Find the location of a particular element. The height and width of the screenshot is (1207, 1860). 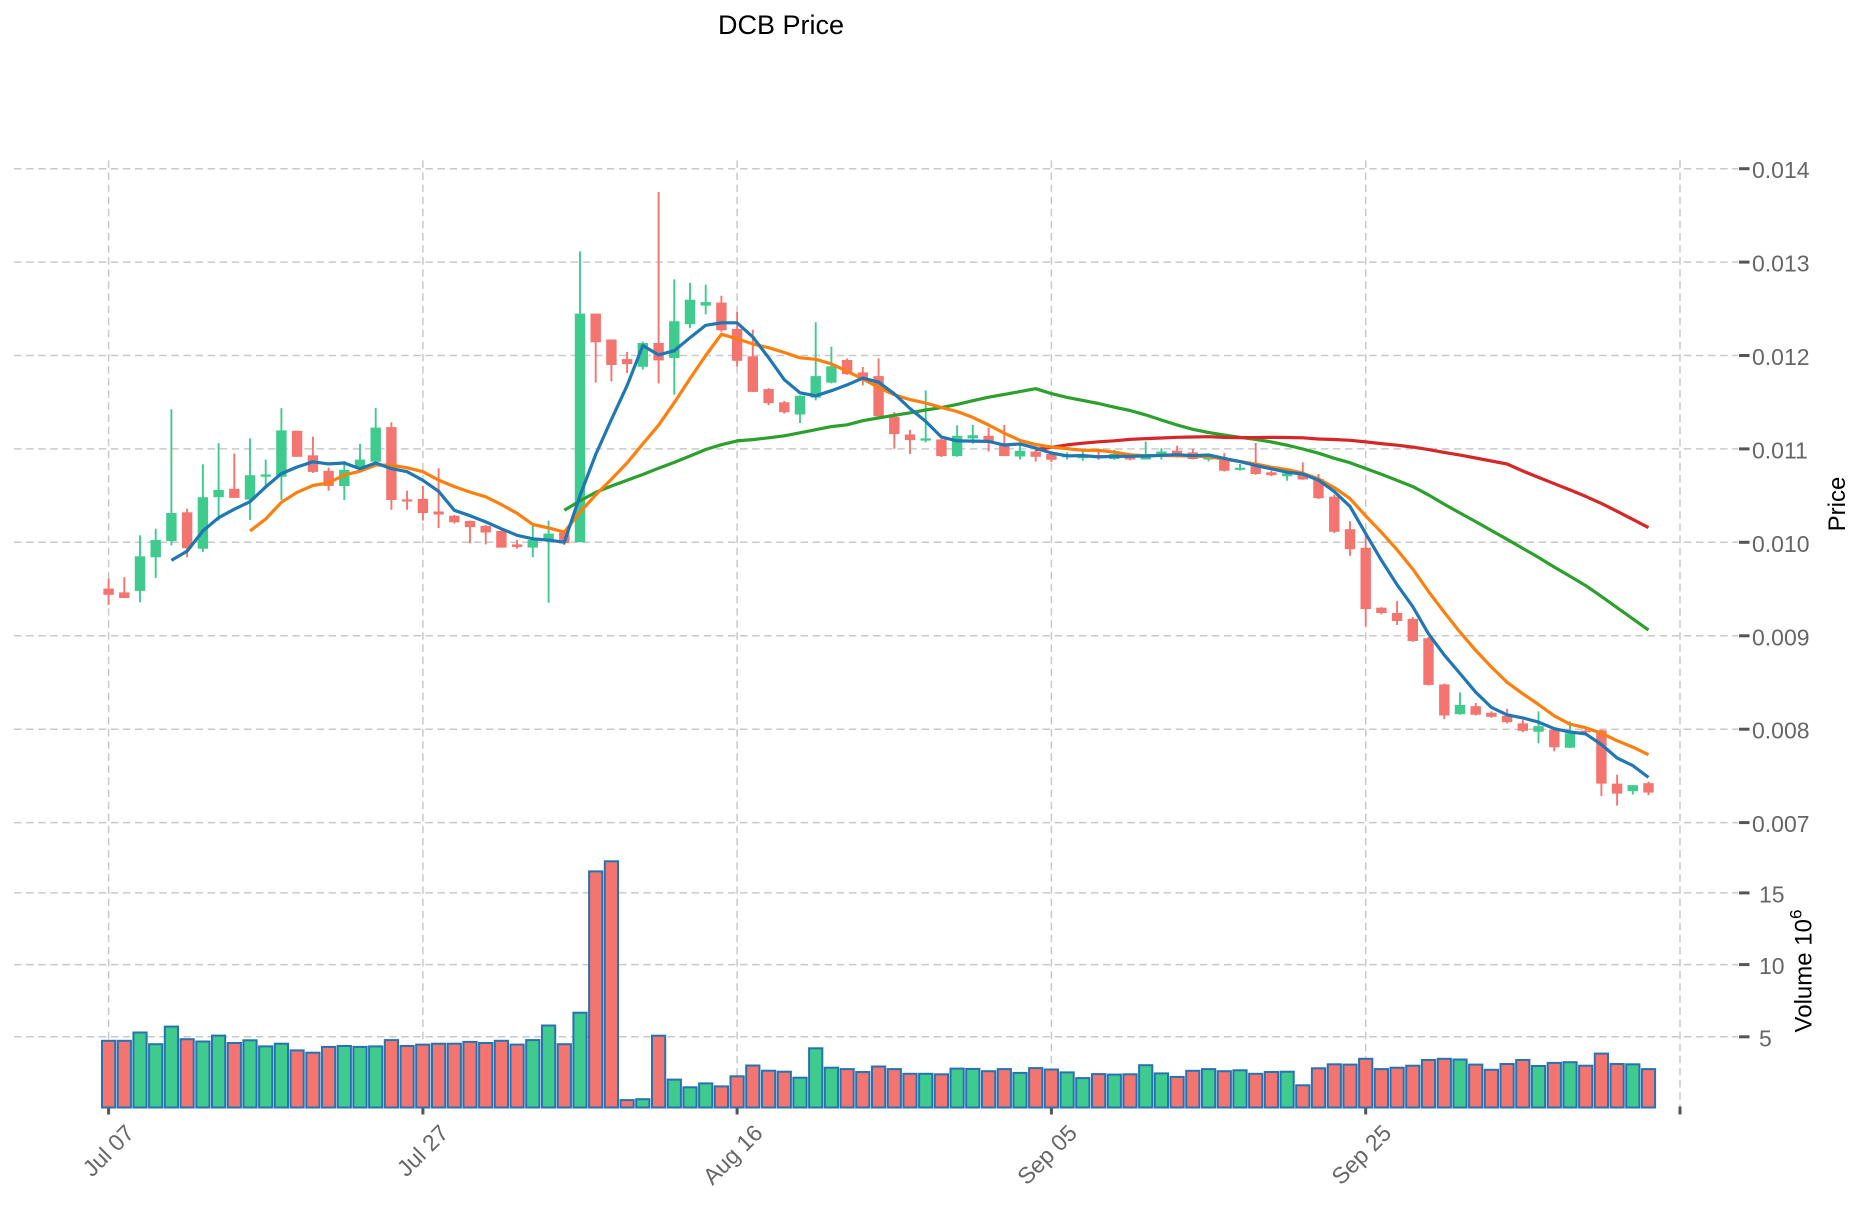

svg-text: 0.009 is located at coordinates (1781, 637).